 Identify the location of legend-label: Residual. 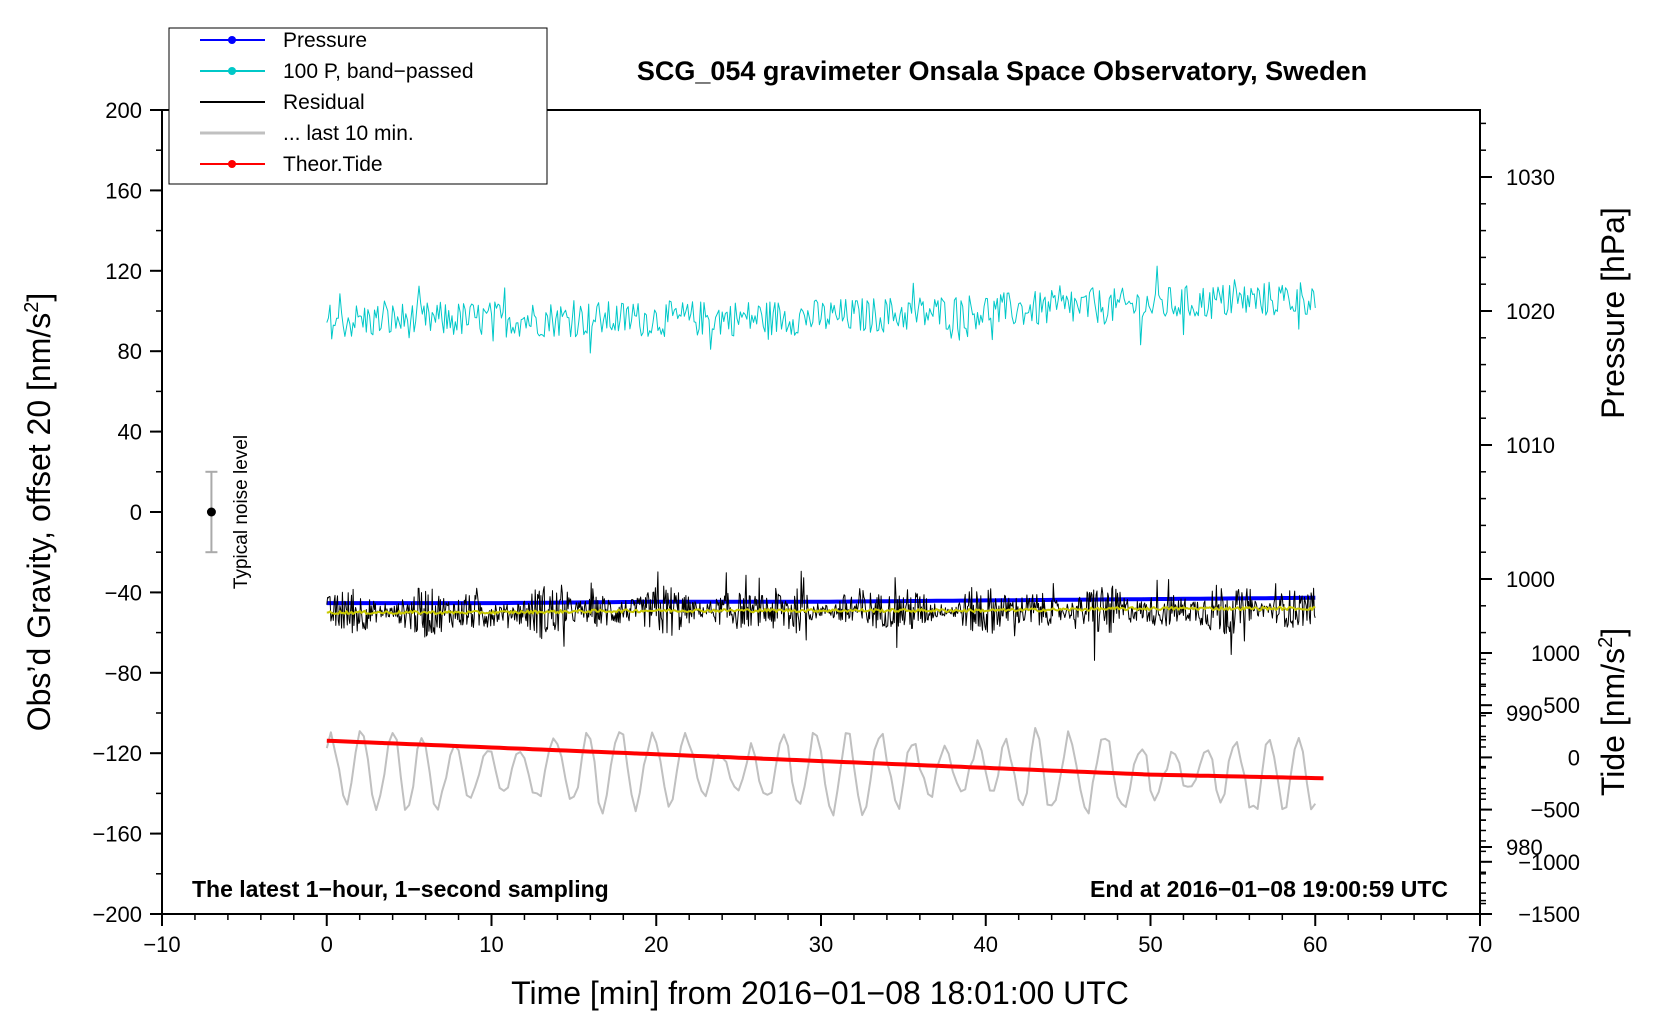
(324, 102).